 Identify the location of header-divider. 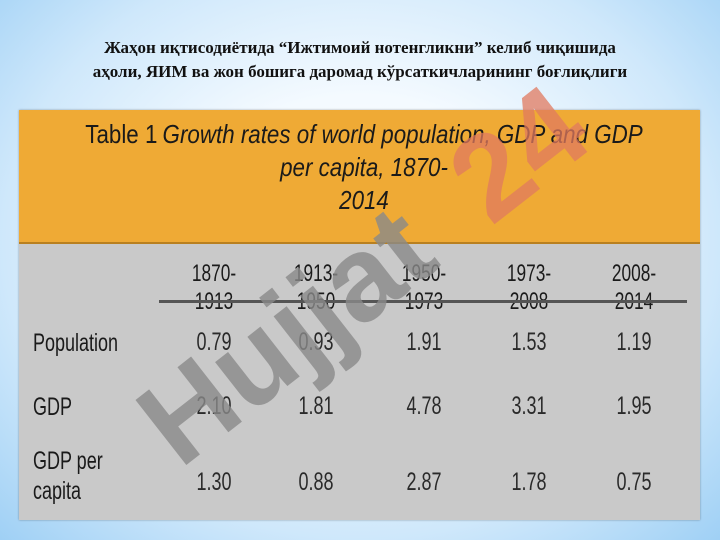
(423, 301).